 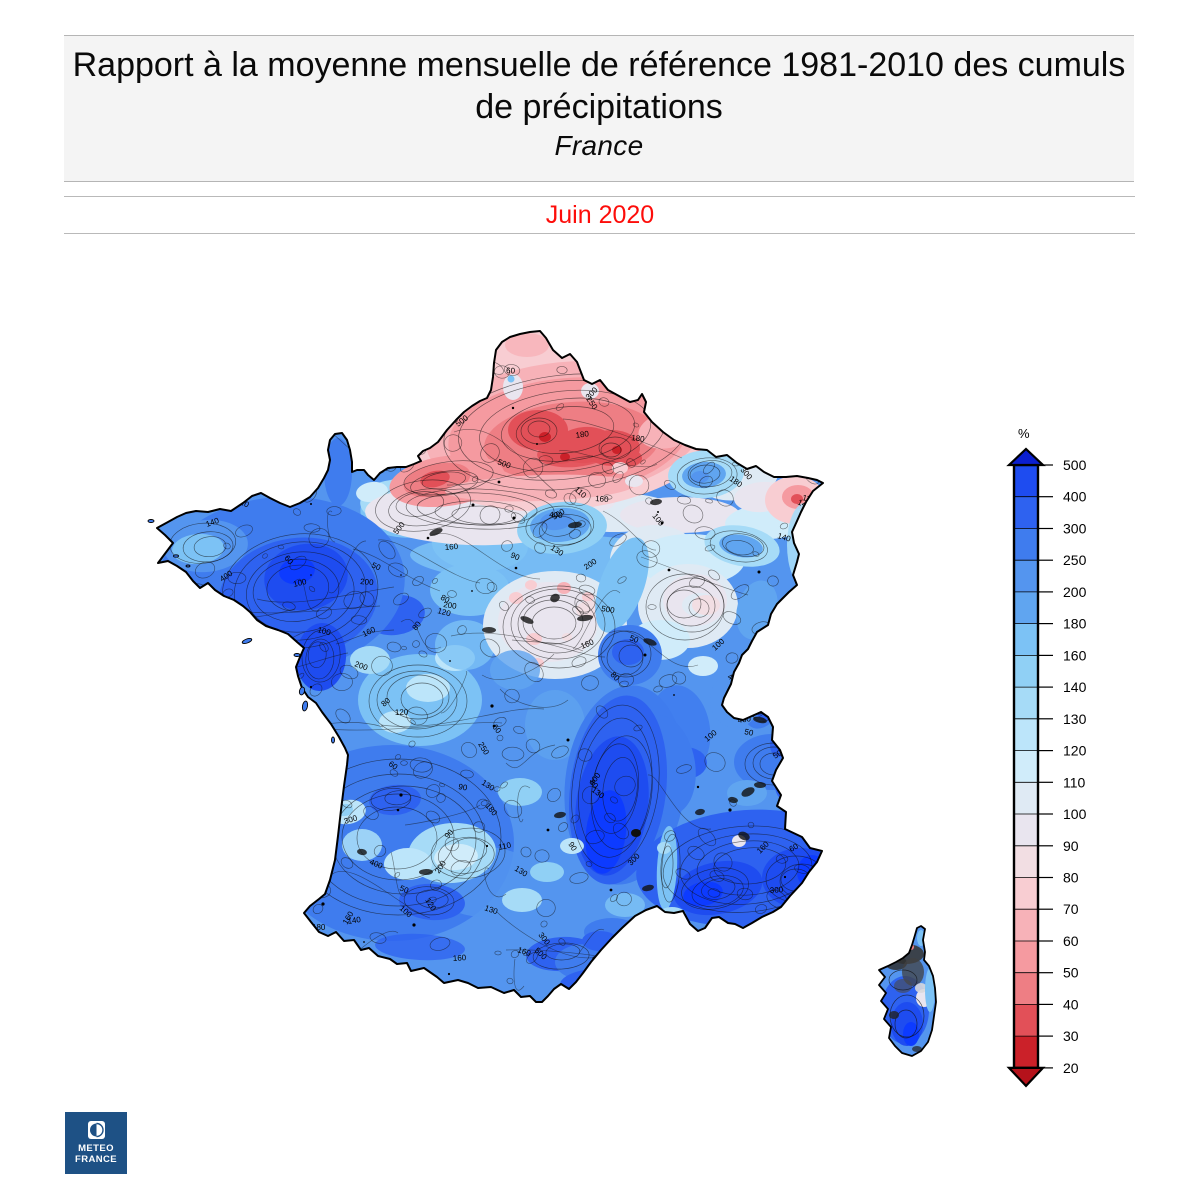 What do you see at coordinates (1071, 1004) in the screenshot?
I see `svg-text: 40` at bounding box center [1071, 1004].